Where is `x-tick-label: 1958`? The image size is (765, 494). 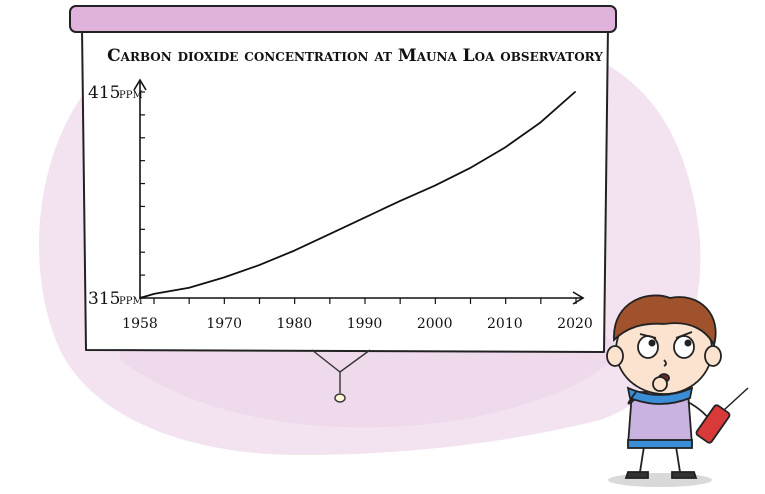
x-tick-label: 1958 is located at coordinates (140, 324).